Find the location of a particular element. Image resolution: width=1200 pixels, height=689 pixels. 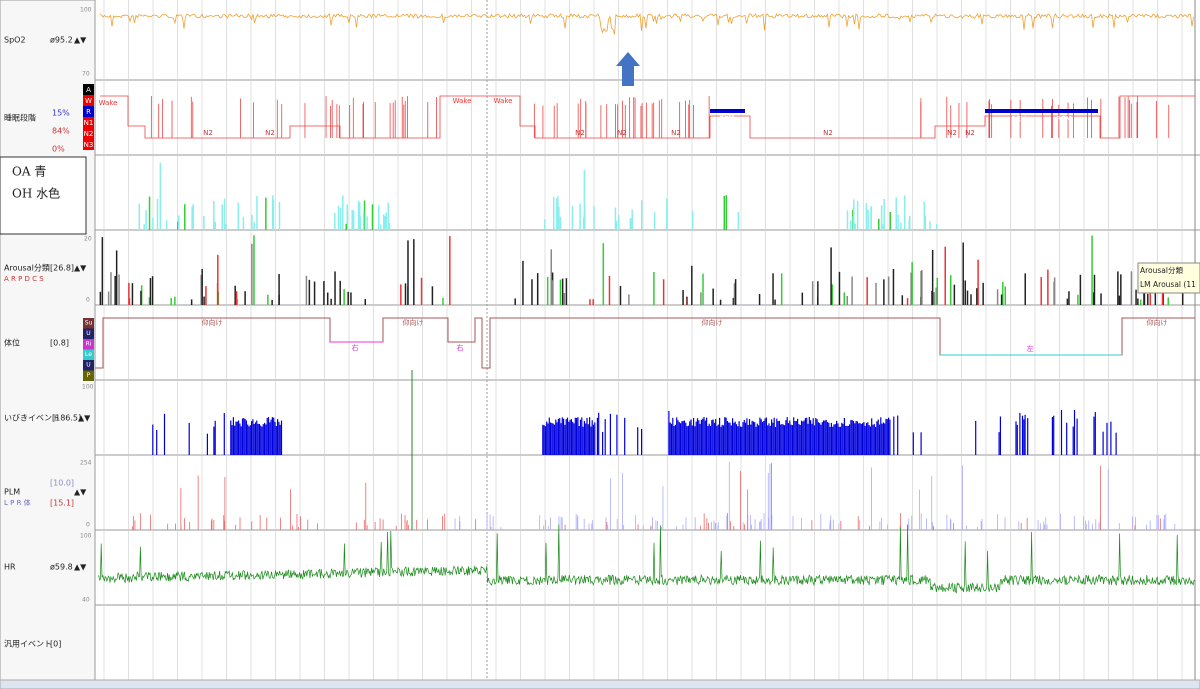

value: [0.8] is located at coordinates (59, 343).